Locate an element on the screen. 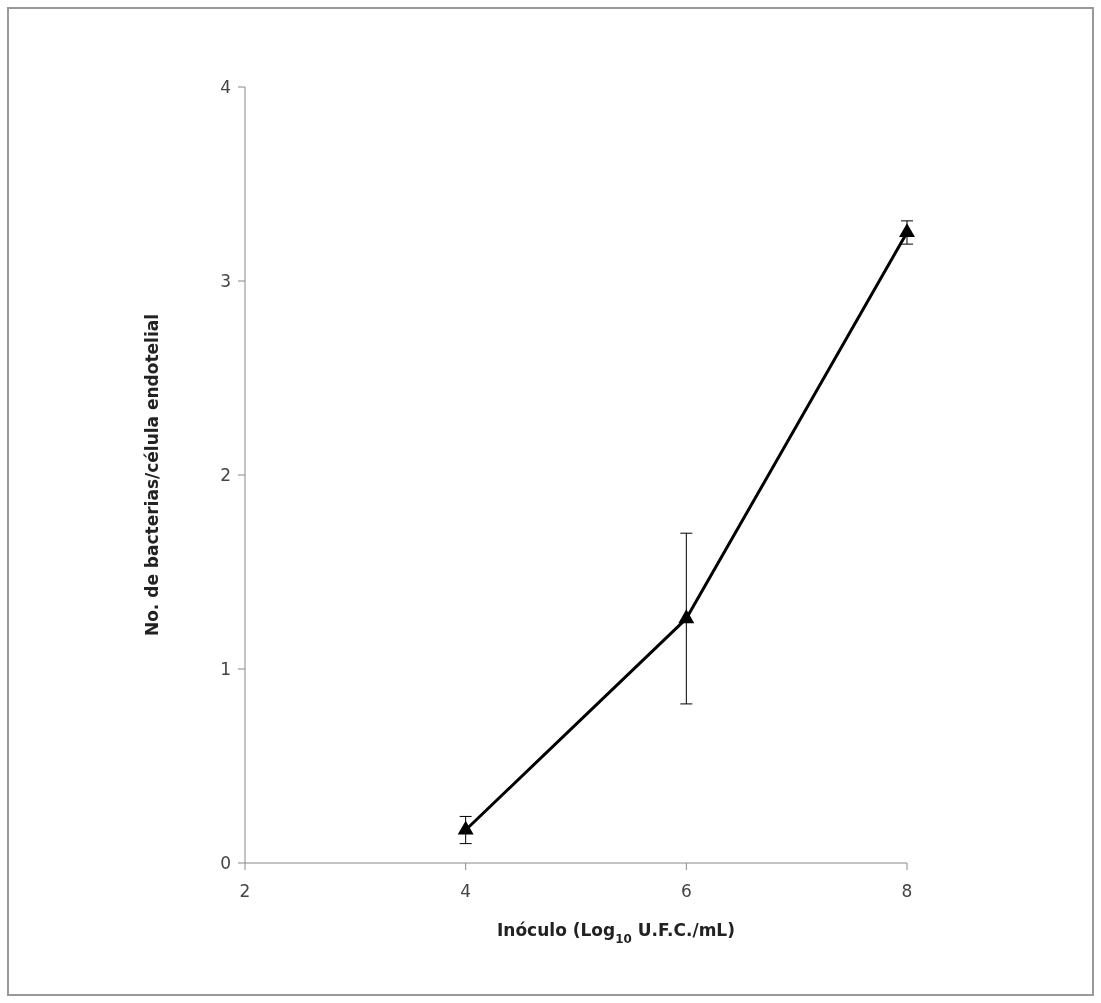 The image size is (1101, 1003). y-axis-title: No. de bacterias/célula endotelial is located at coordinates (152, 475).